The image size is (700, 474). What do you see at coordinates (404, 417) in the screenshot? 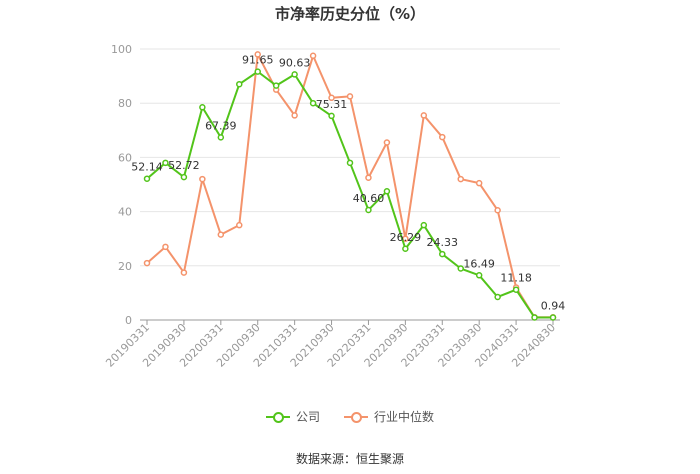
I see `legend-label-industry-median: 行业中位数` at bounding box center [404, 417].